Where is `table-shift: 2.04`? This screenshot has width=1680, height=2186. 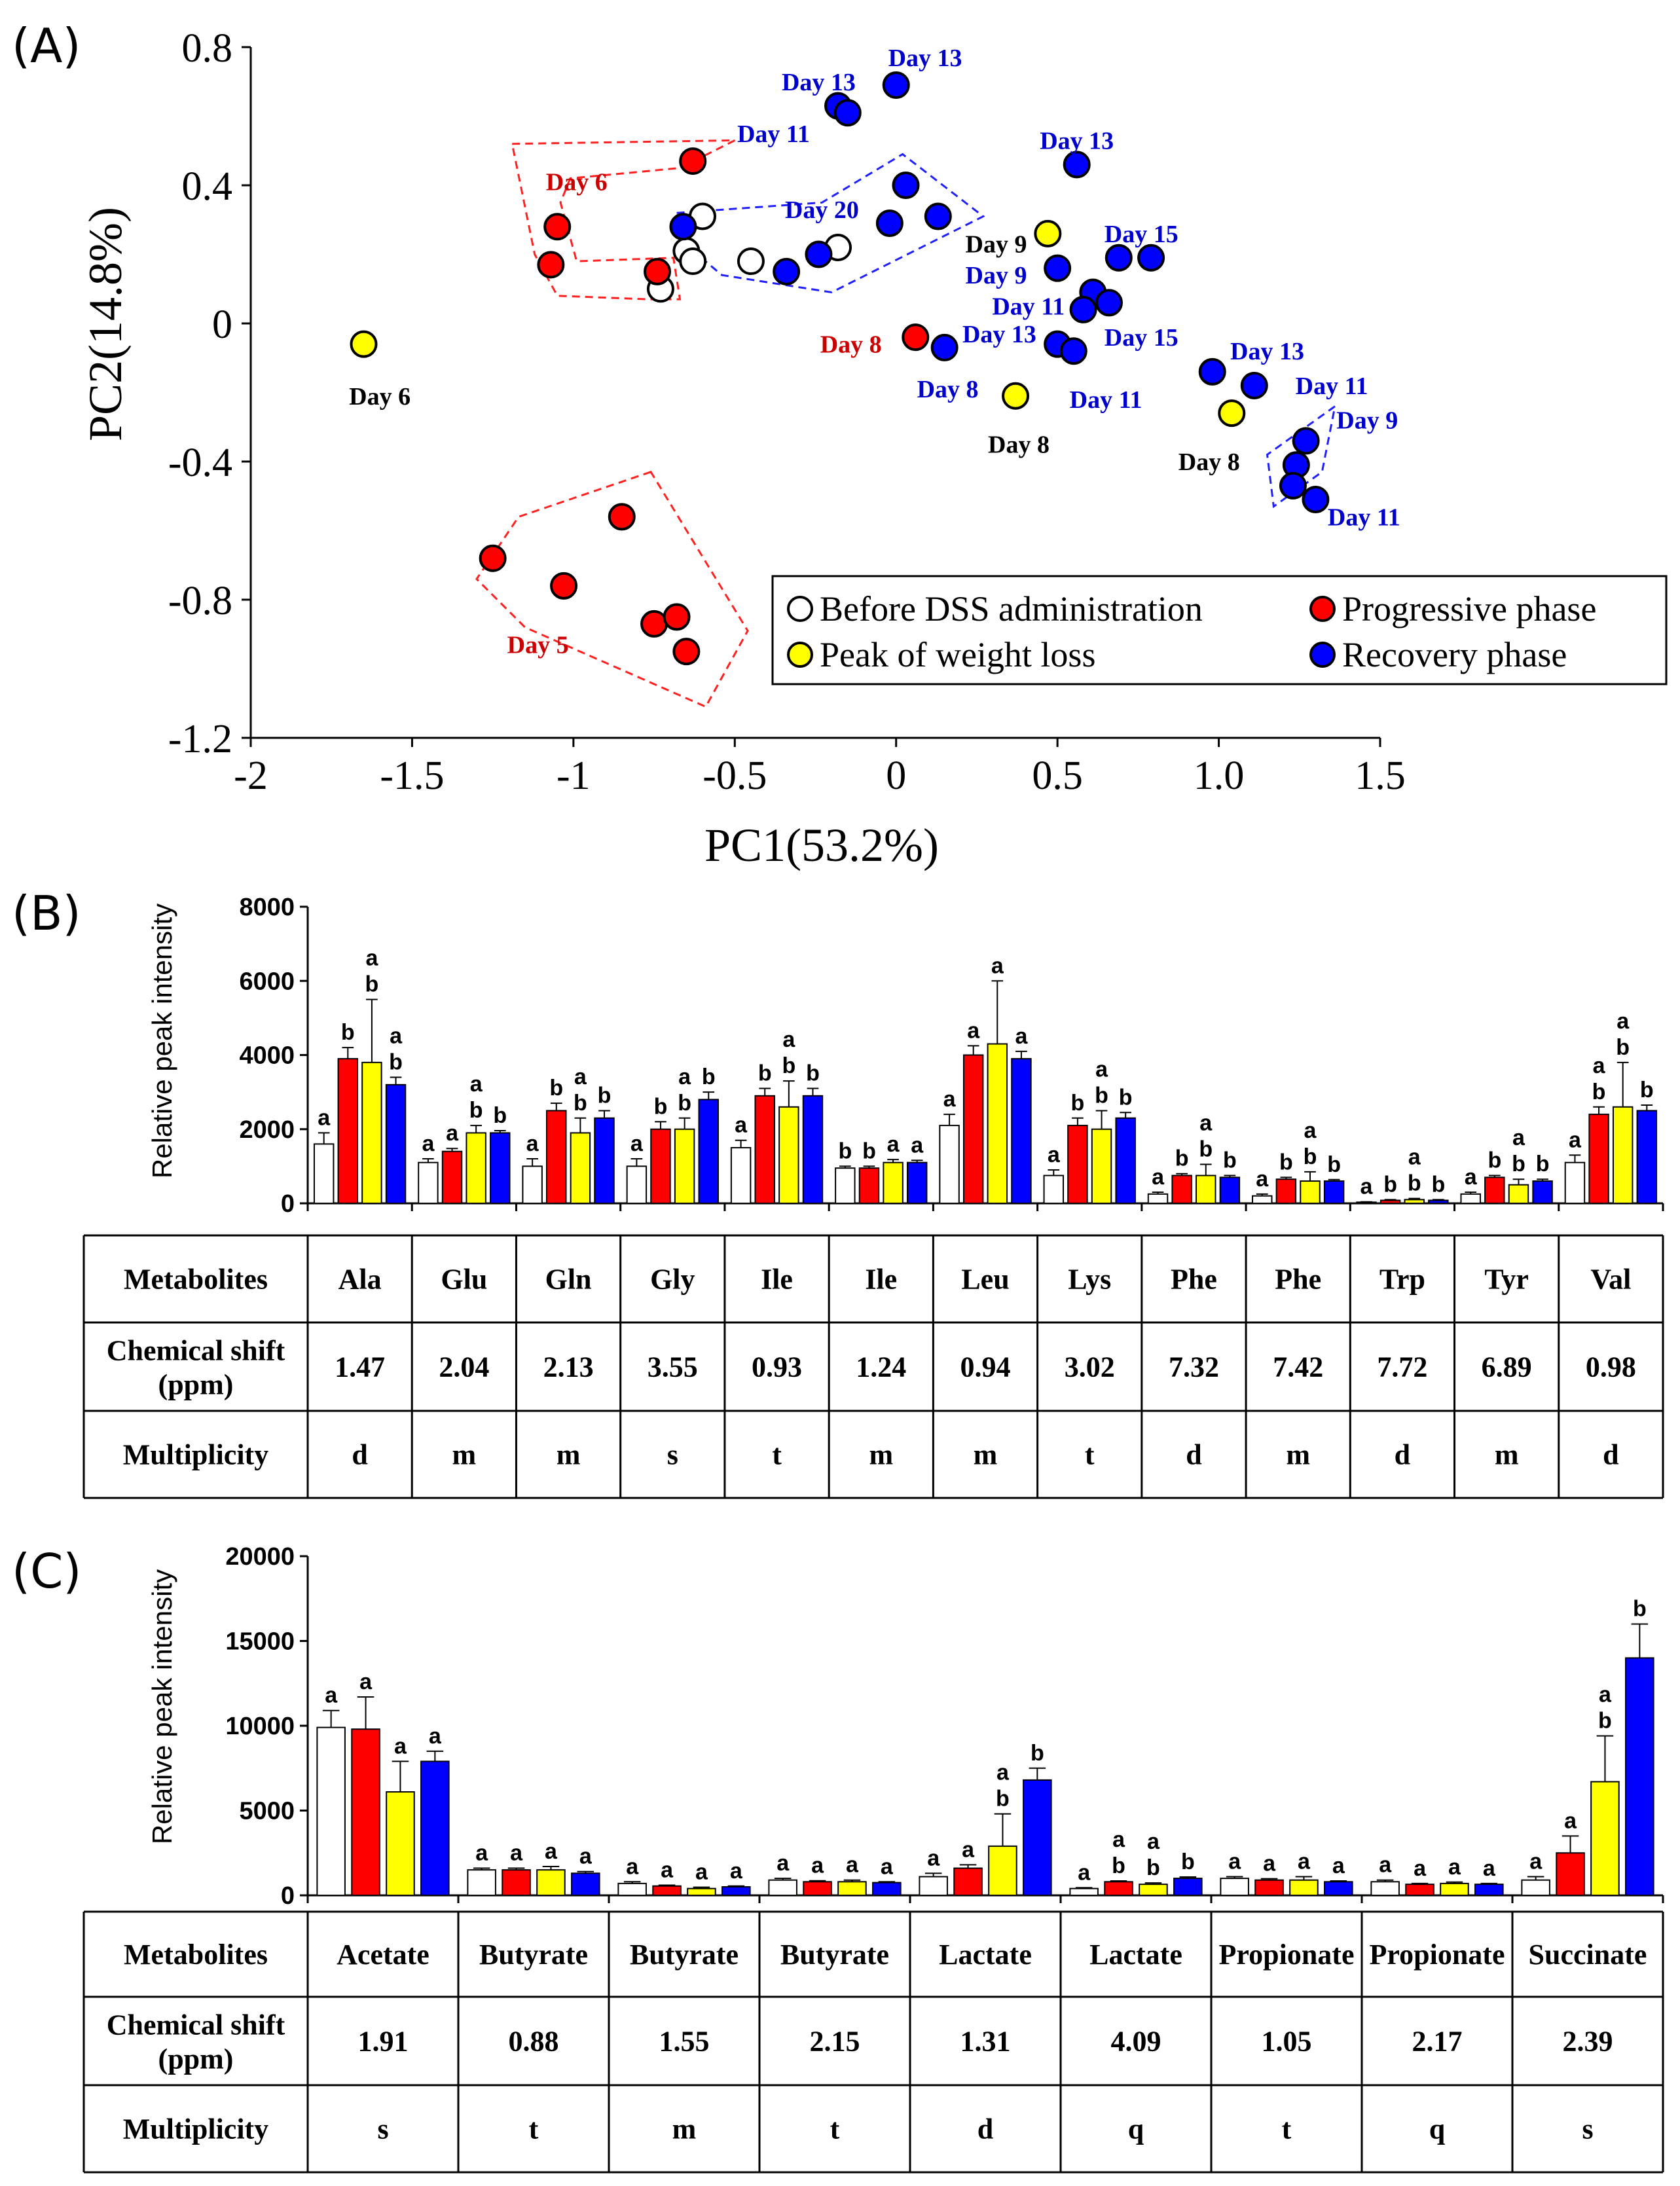
table-shift: 2.04 is located at coordinates (464, 1367).